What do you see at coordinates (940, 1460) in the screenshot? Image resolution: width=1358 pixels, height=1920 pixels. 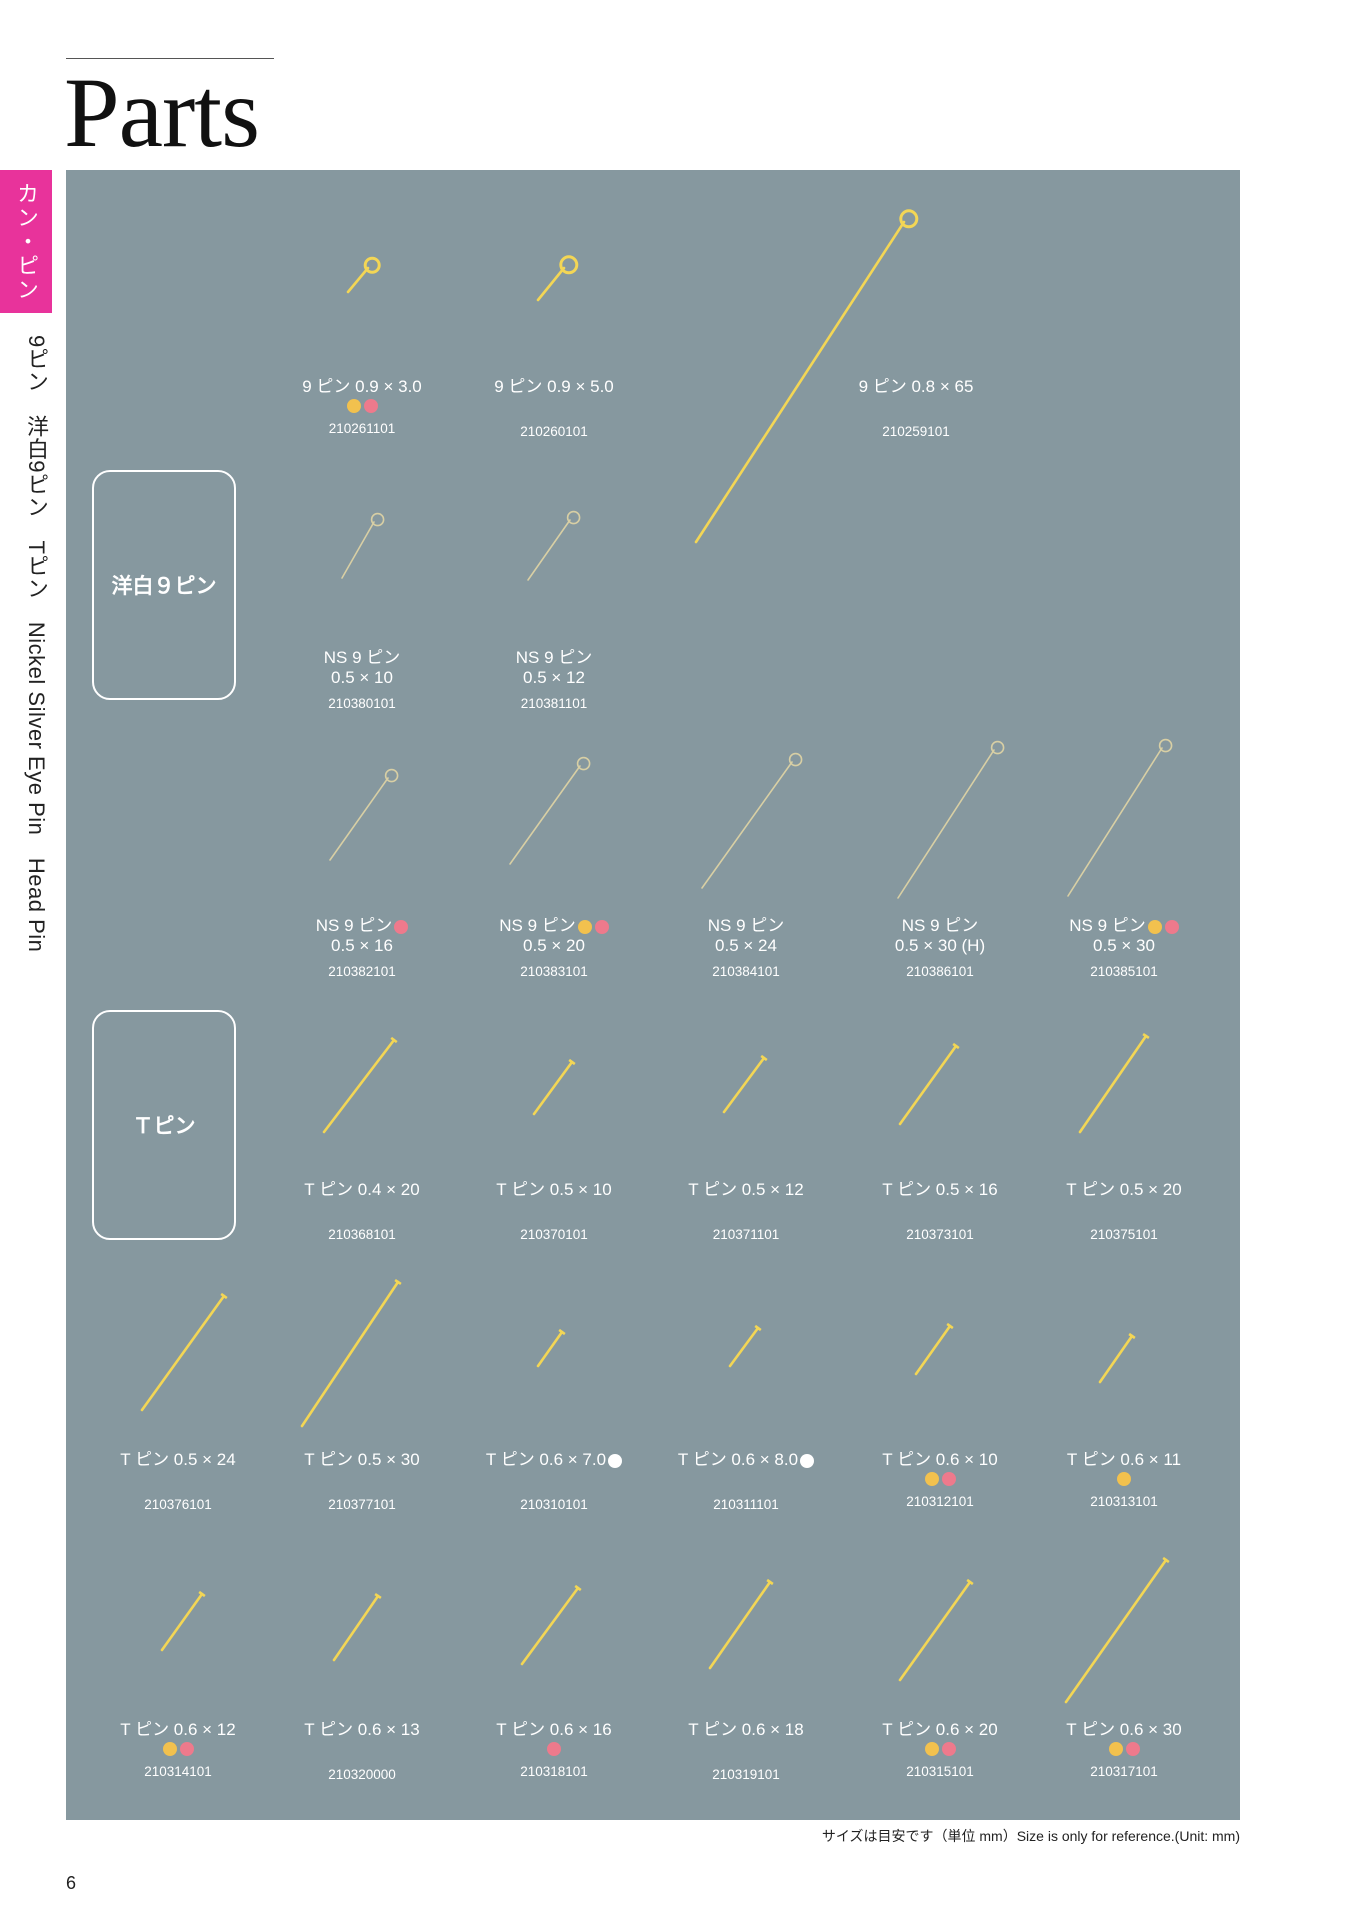 I see `product-name: T ピン 0.6 × 10` at bounding box center [940, 1460].